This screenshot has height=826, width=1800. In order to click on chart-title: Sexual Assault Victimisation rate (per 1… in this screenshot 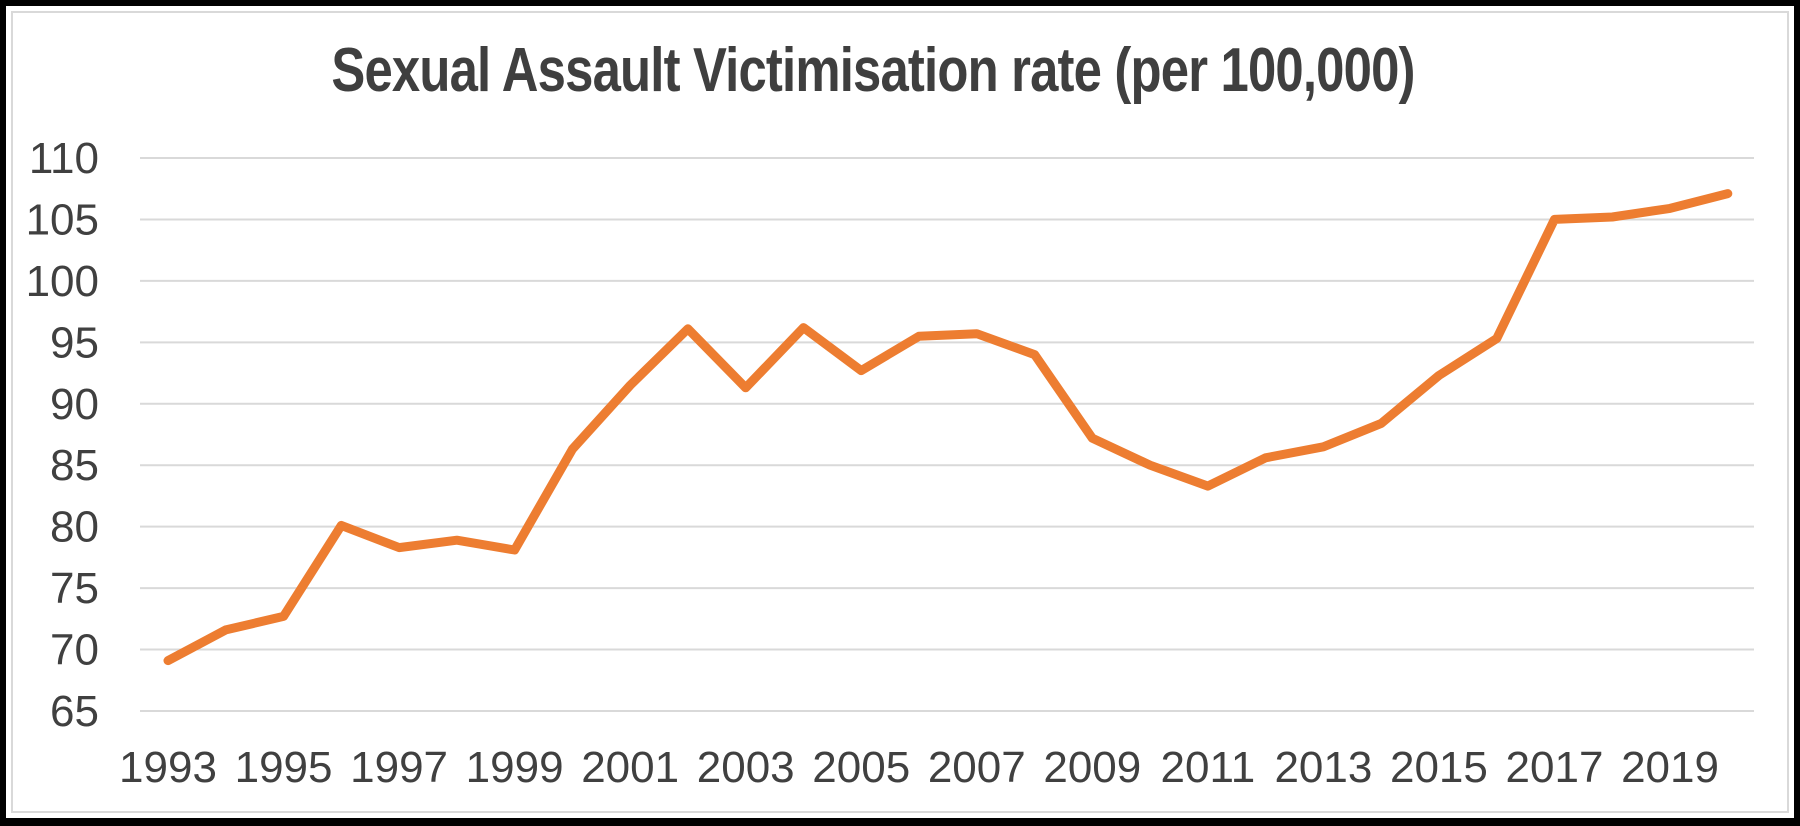, I will do `click(873, 70)`.